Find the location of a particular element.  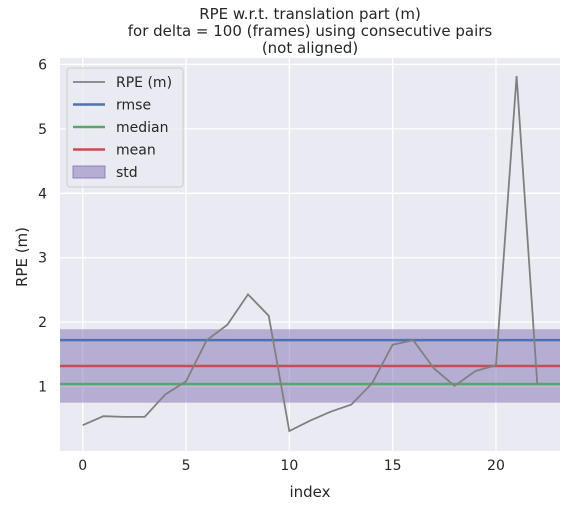

legend-box is located at coordinates (125, 127).